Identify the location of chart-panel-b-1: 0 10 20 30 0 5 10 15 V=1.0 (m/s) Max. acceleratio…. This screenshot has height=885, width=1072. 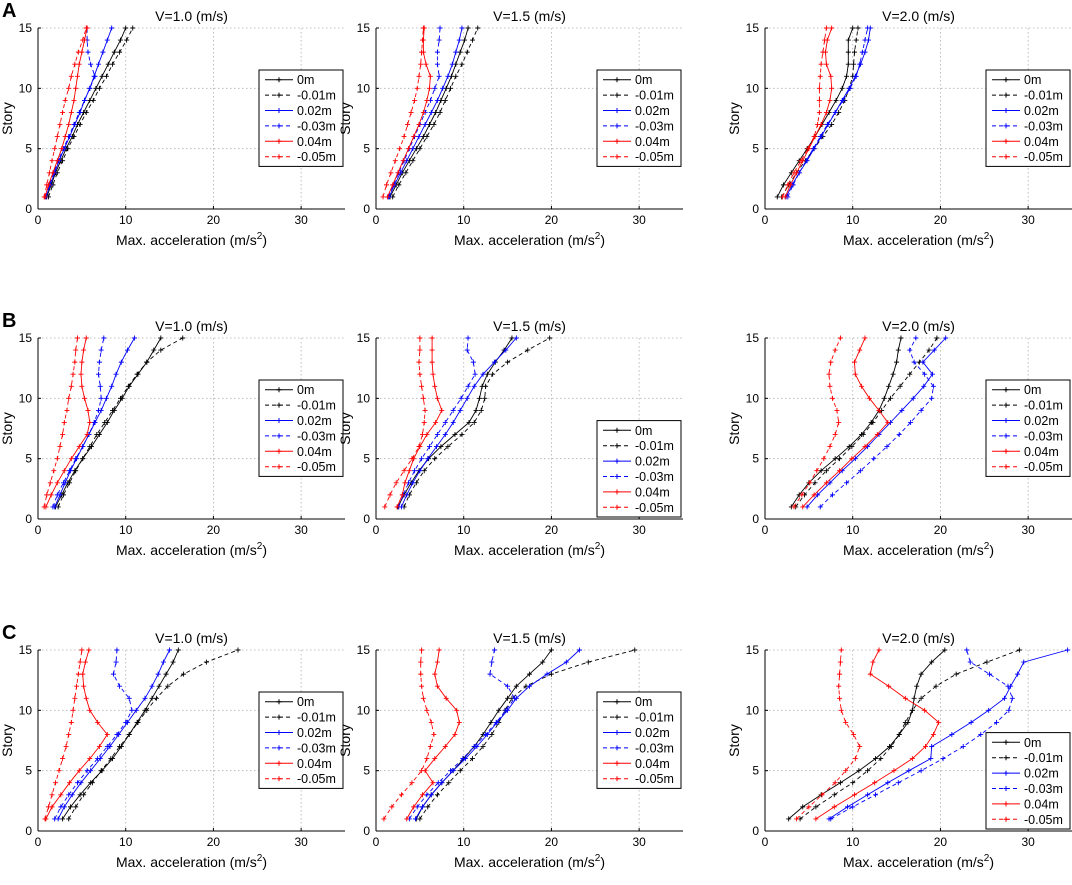
(172, 438).